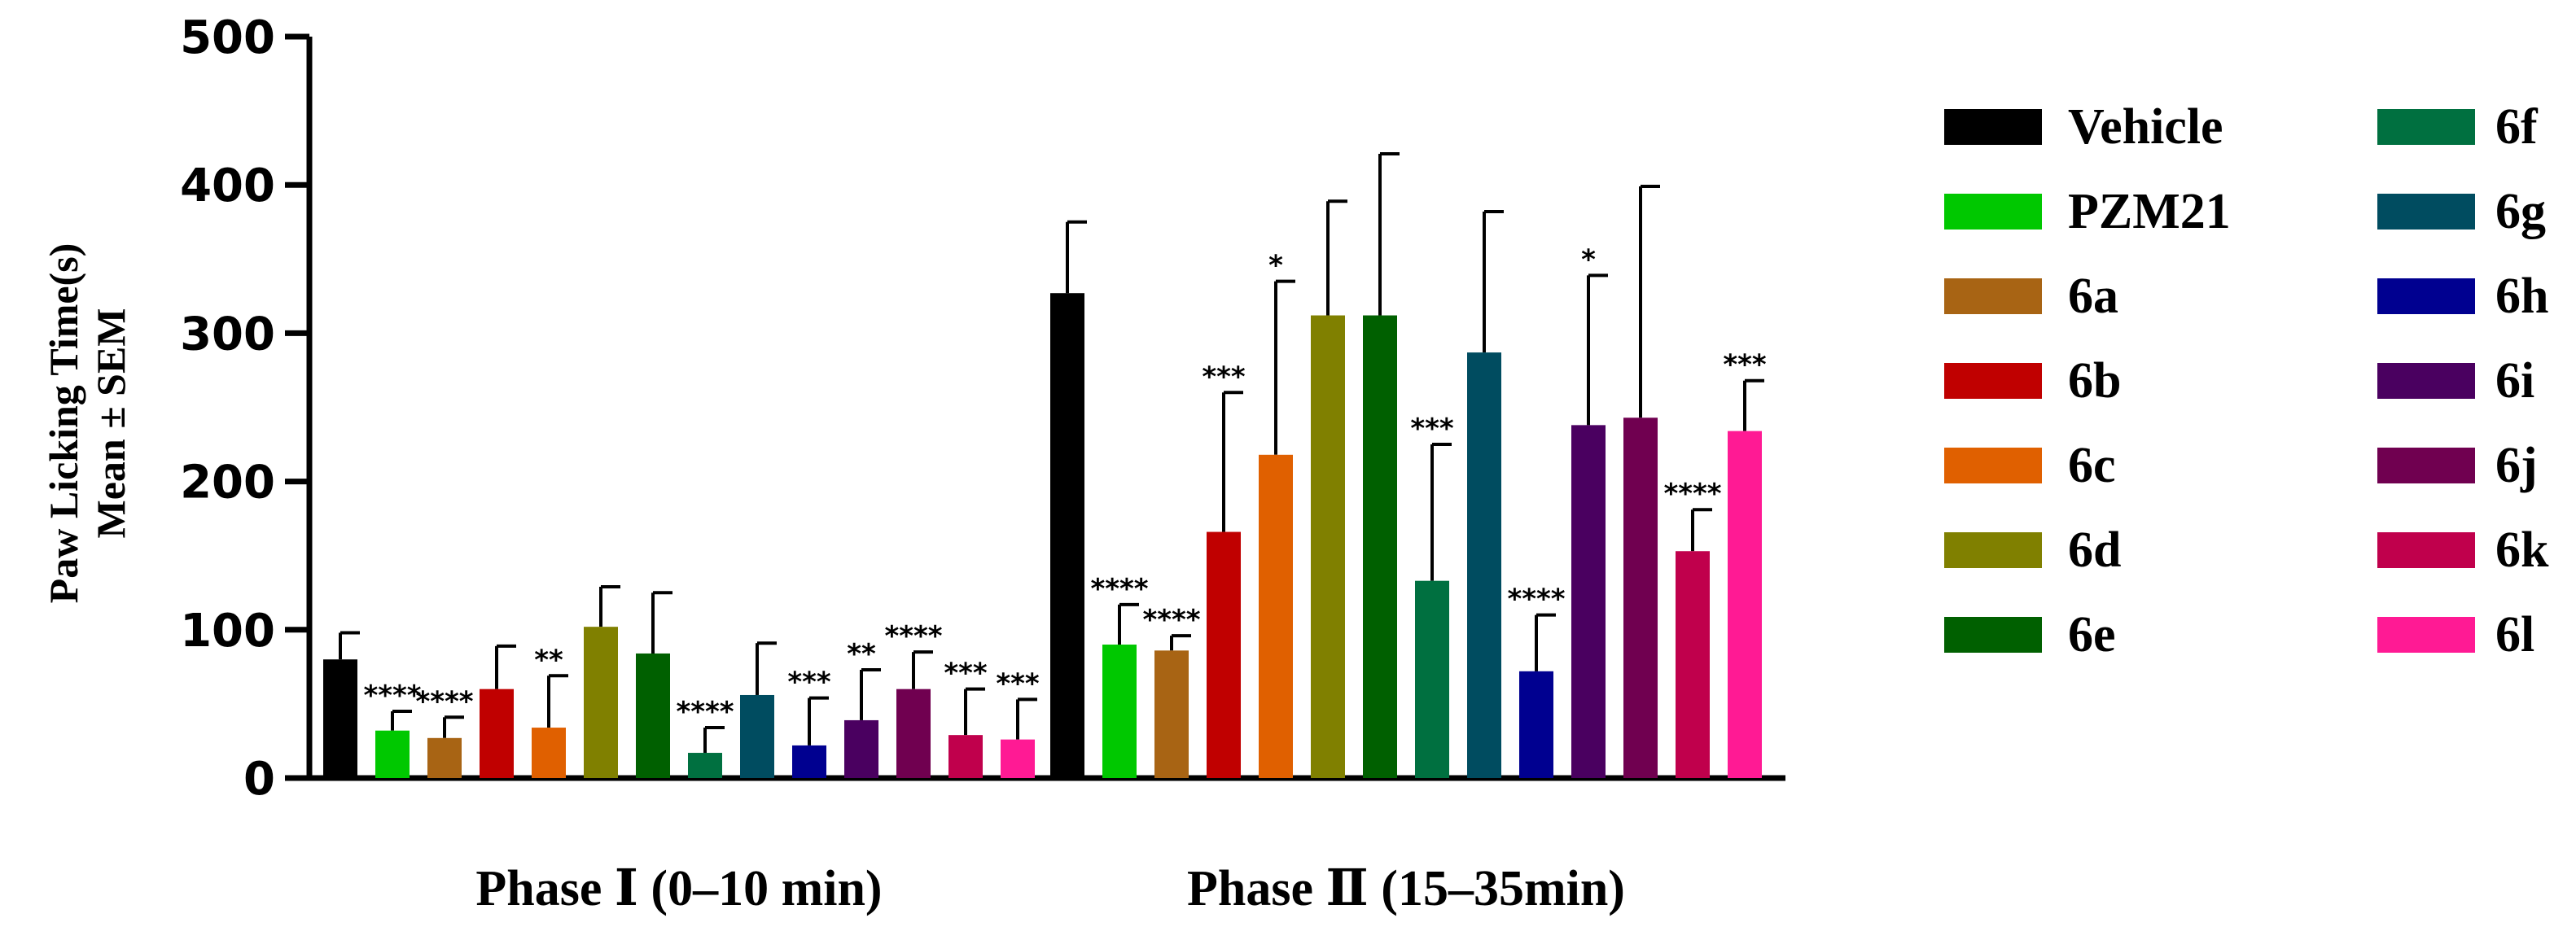 Image resolution: width=2576 pixels, height=940 pixels. What do you see at coordinates (1993, 381) in the screenshot?
I see `legend-swatch-6b` at bounding box center [1993, 381].